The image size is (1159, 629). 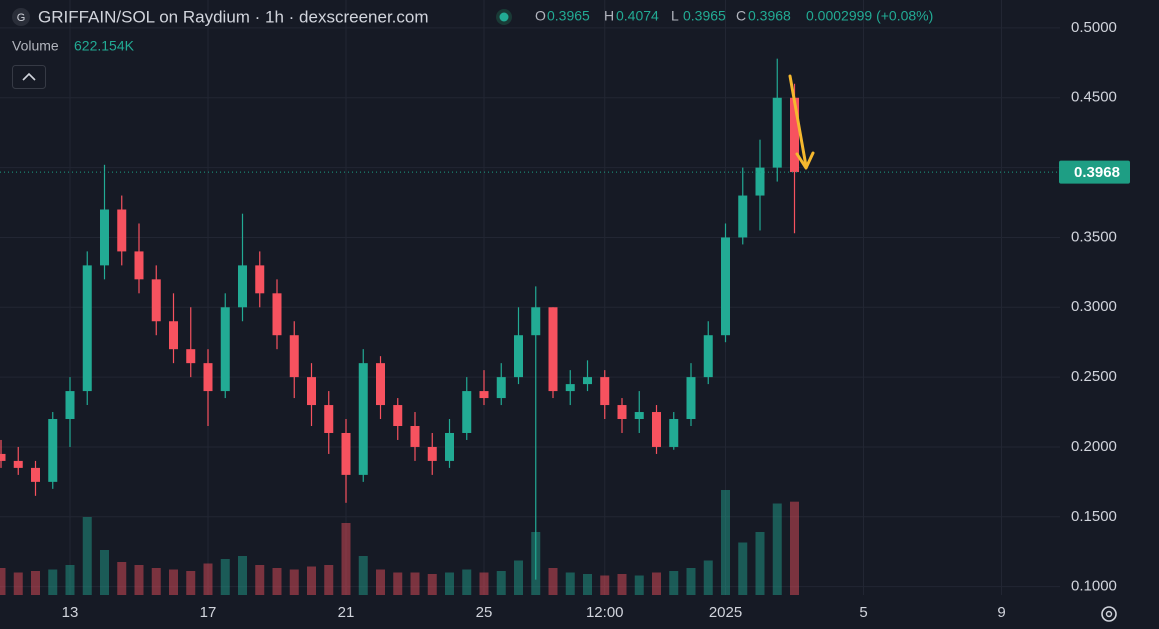 What do you see at coordinates (484, 612) in the screenshot?
I see `x-tick-label: 25` at bounding box center [484, 612].